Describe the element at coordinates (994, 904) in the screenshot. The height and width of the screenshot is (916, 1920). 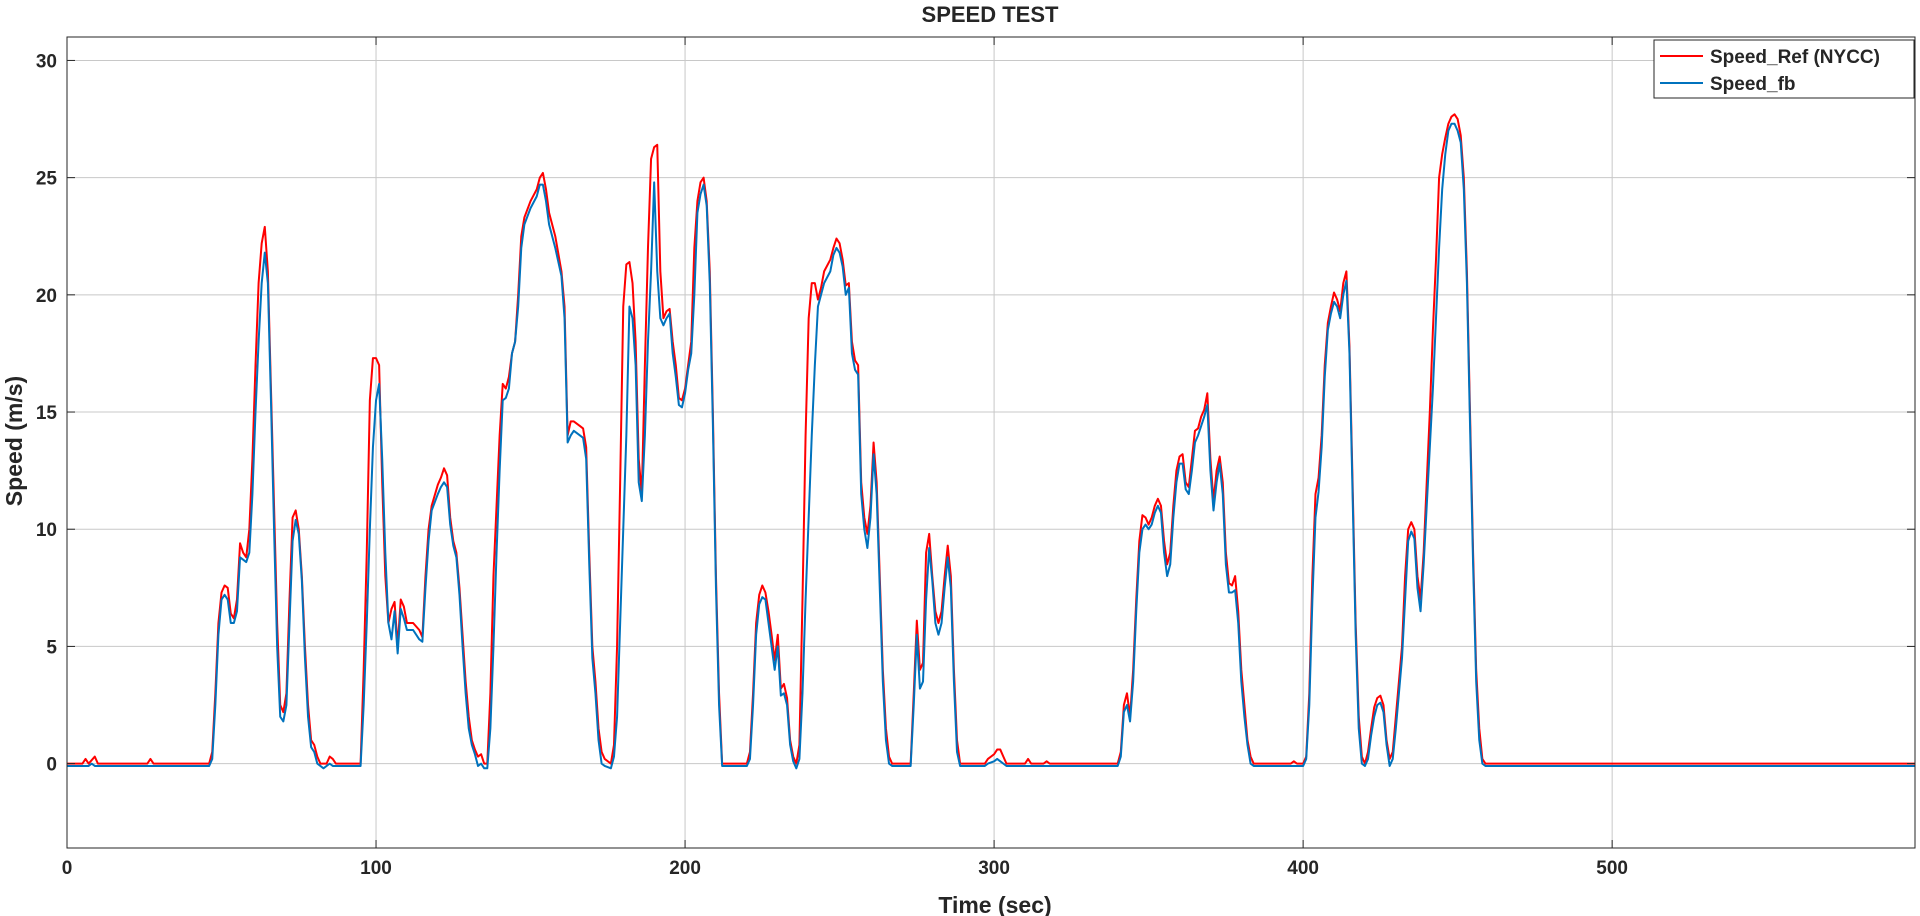
I see `x-axis-label: Time (sec)` at that location.